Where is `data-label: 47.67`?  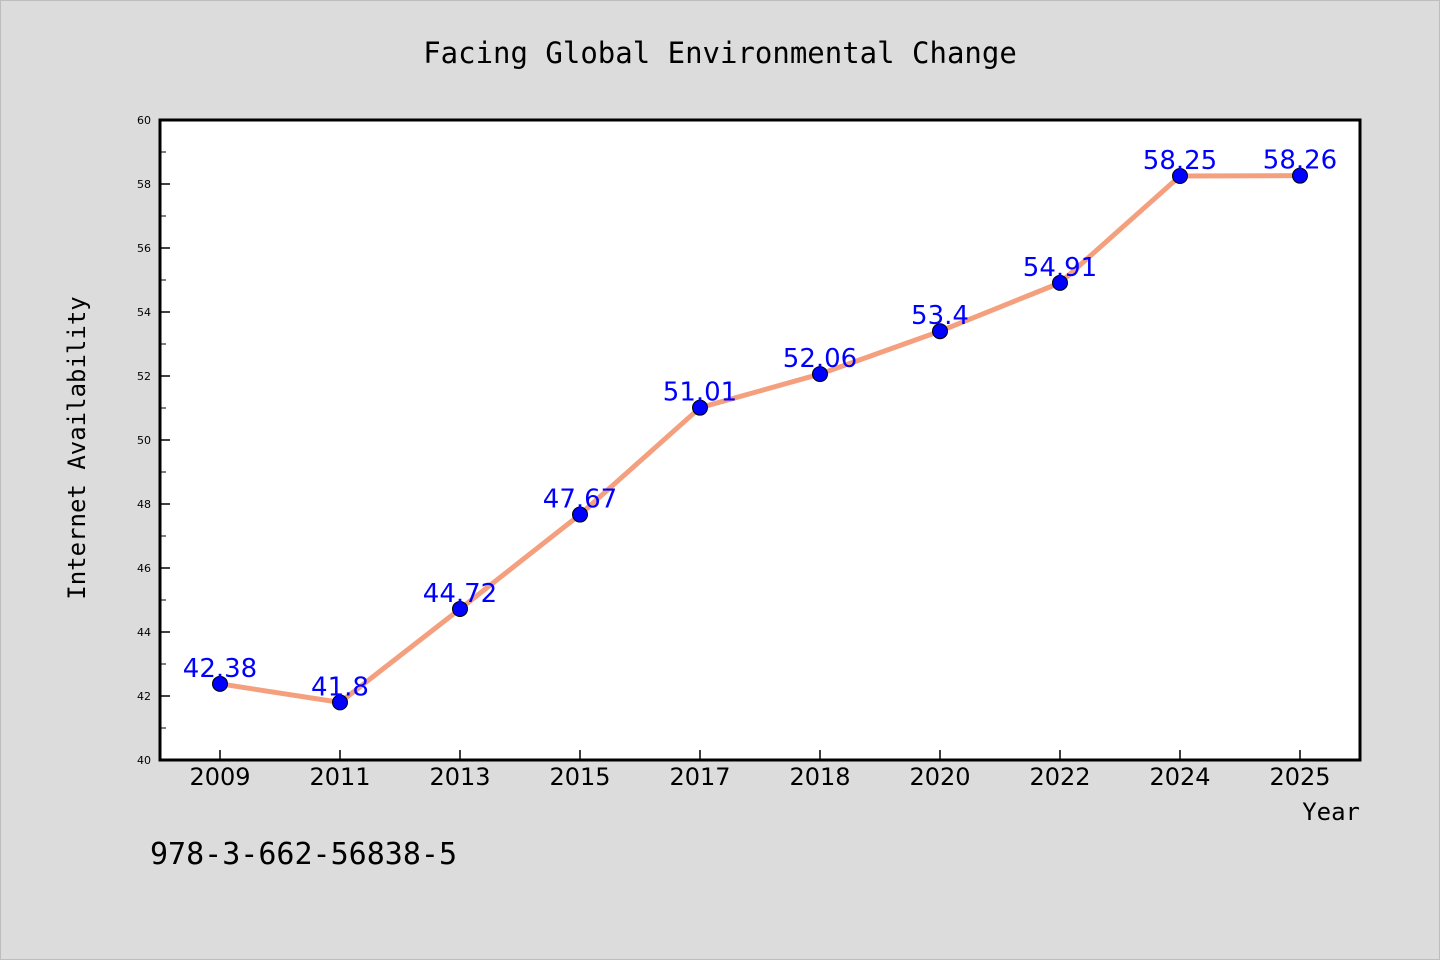
data-label: 47.67 is located at coordinates (580, 500).